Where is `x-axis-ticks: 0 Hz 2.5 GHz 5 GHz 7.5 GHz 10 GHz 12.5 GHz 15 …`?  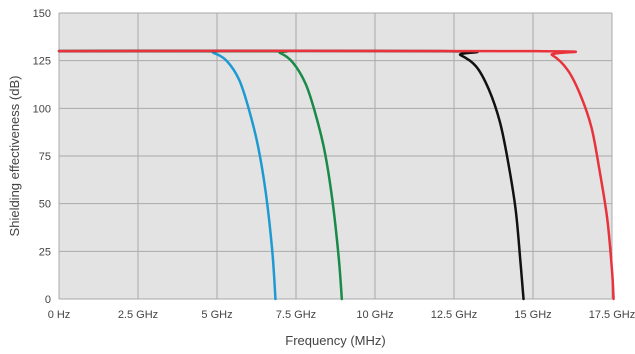 x-axis-ticks: 0 Hz 2.5 GHz 5 GHz 7.5 GHz 10 GHz 12.5 GHz 15 … is located at coordinates (341, 315).